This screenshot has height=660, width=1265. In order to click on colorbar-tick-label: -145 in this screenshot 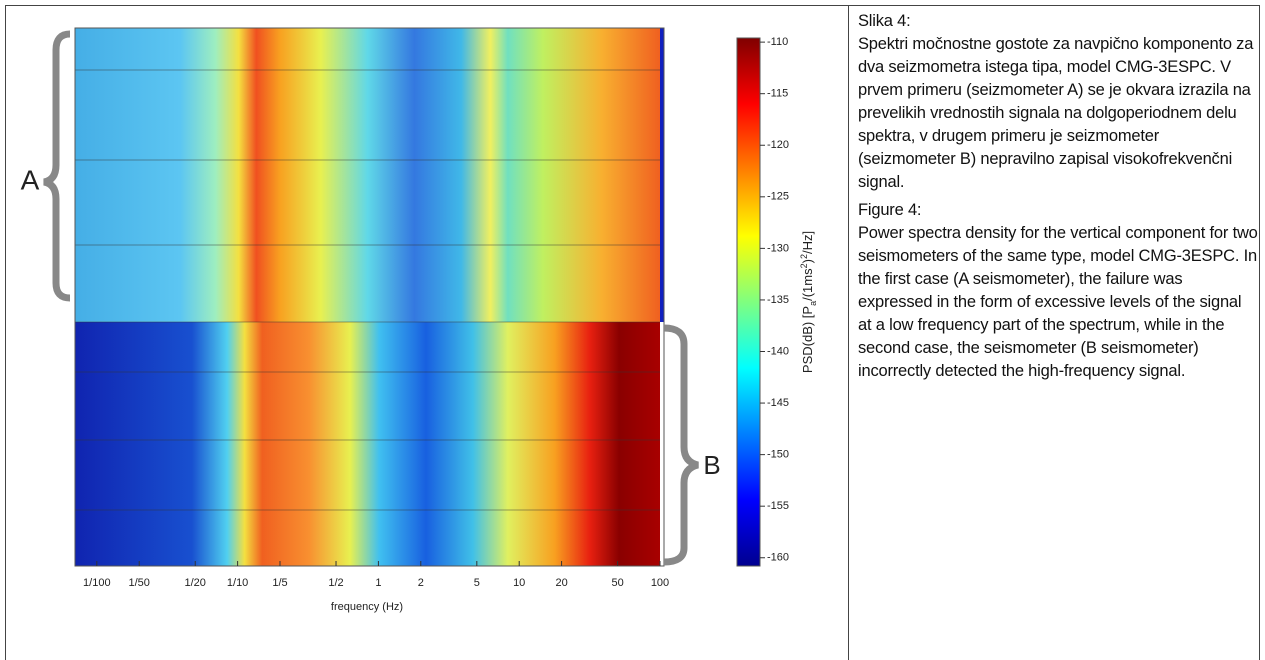, I will do `click(778, 403)`.